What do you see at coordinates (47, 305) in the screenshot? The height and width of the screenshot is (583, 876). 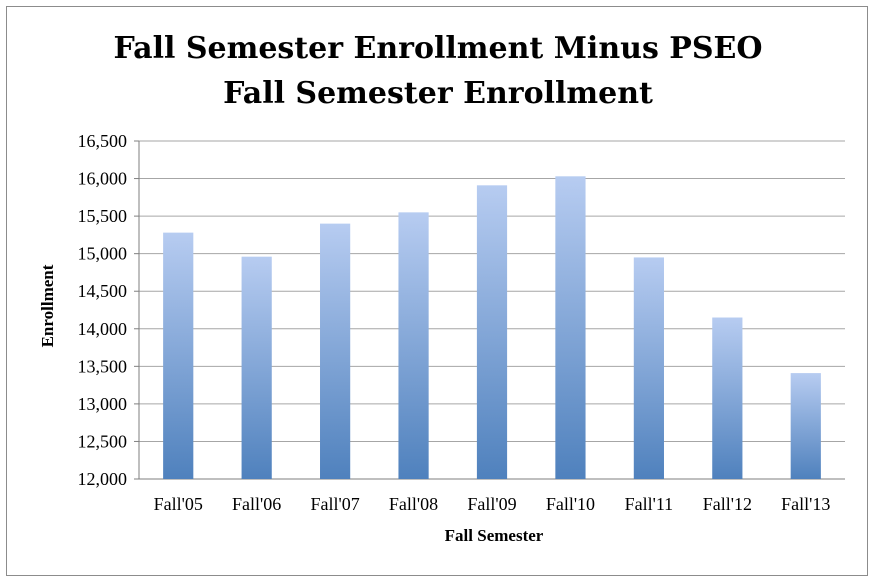 I see `y-axis-title: Enrollment` at bounding box center [47, 305].